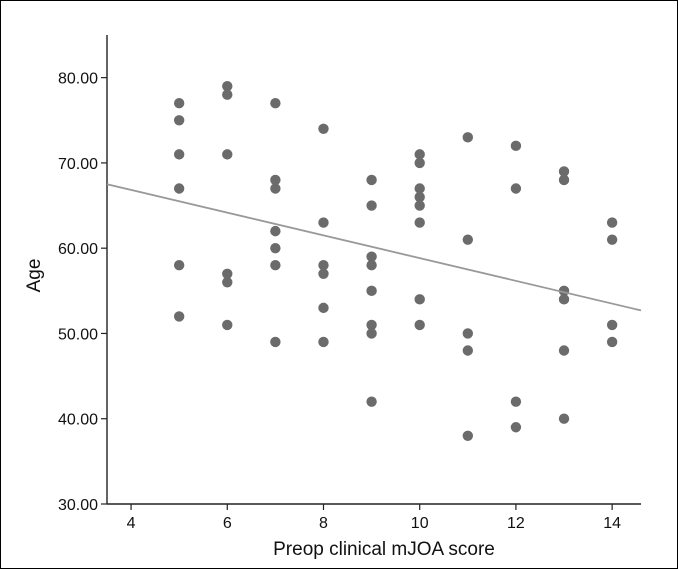 The image size is (678, 569). Describe the element at coordinates (78, 505) in the screenshot. I see `y-tick-label: 30.00` at that location.